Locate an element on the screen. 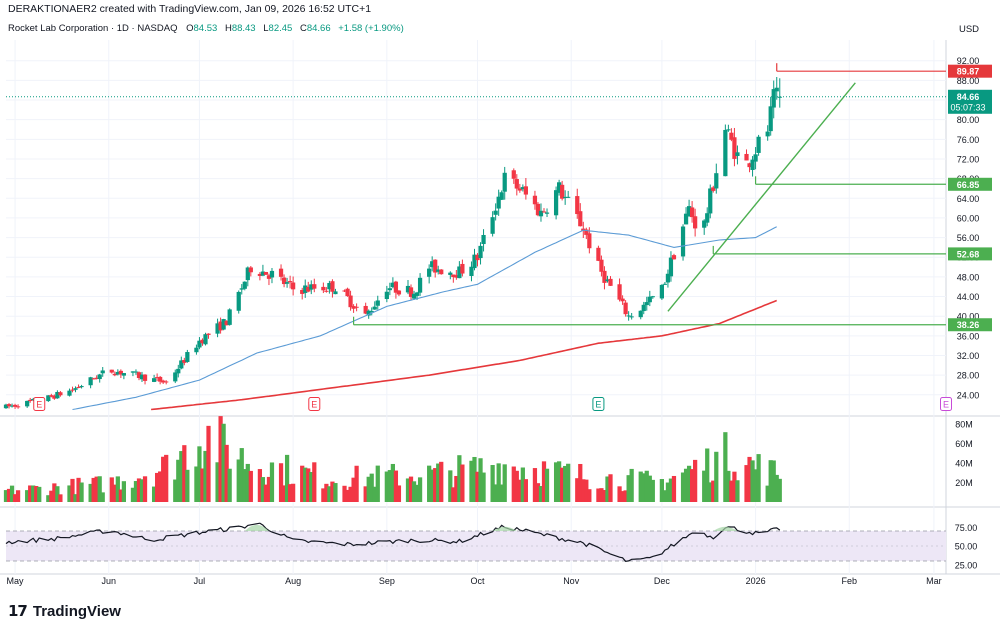 The width and height of the screenshot is (1000, 630). earnings-marker: E is located at coordinates (946, 404).